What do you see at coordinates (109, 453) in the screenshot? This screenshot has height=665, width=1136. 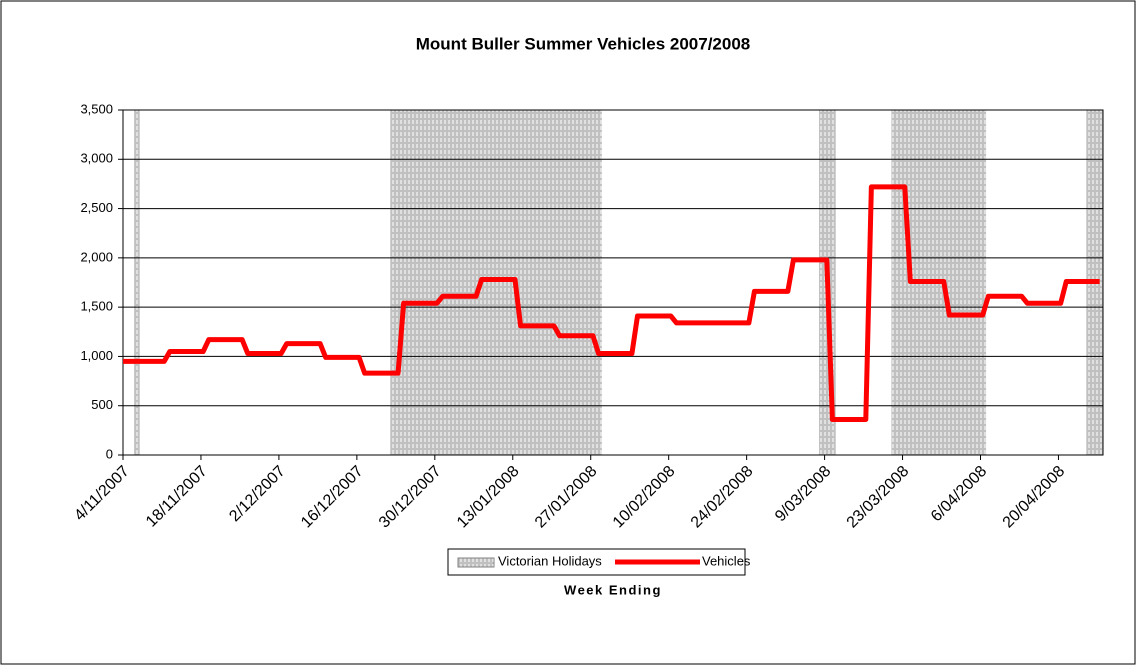 I see `y-tick-label: 0` at bounding box center [109, 453].